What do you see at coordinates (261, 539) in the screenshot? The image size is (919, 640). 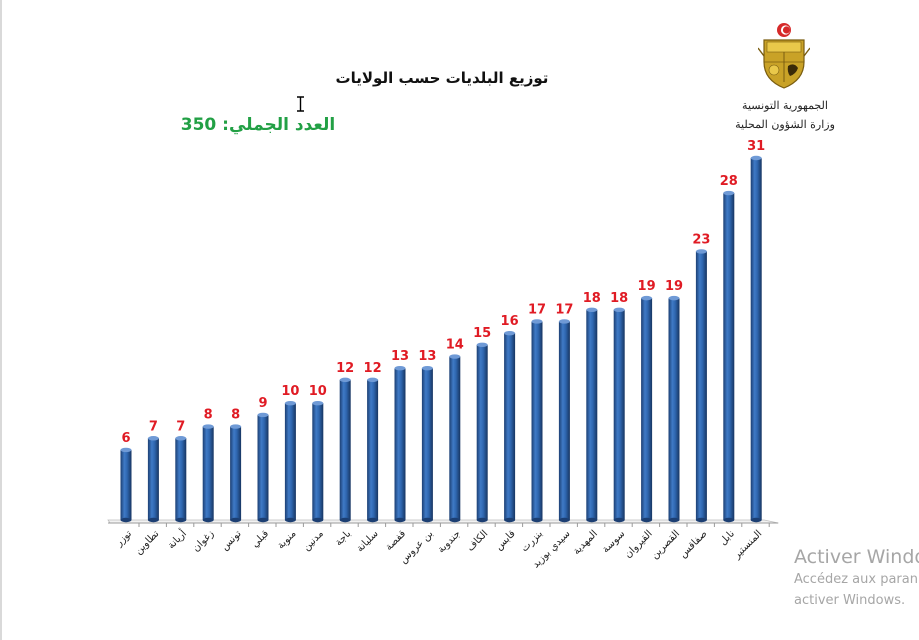 I see `category-label: قبلي` at bounding box center [261, 539].